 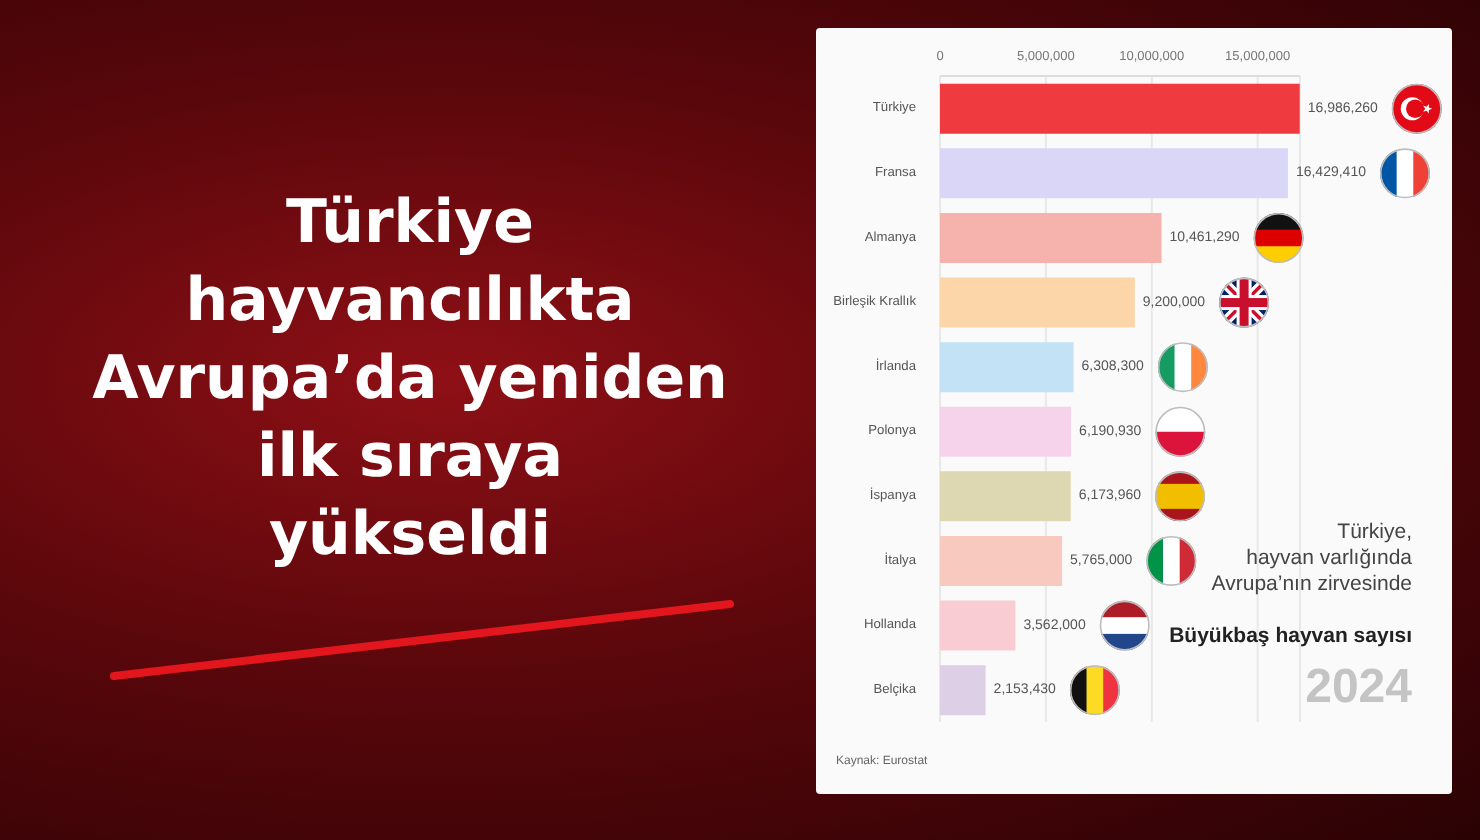 What do you see at coordinates (1311, 559) in the screenshot?
I see `annotation: Türkiye, hayvan varlığında Avrupa’nın zirvesinde` at bounding box center [1311, 559].